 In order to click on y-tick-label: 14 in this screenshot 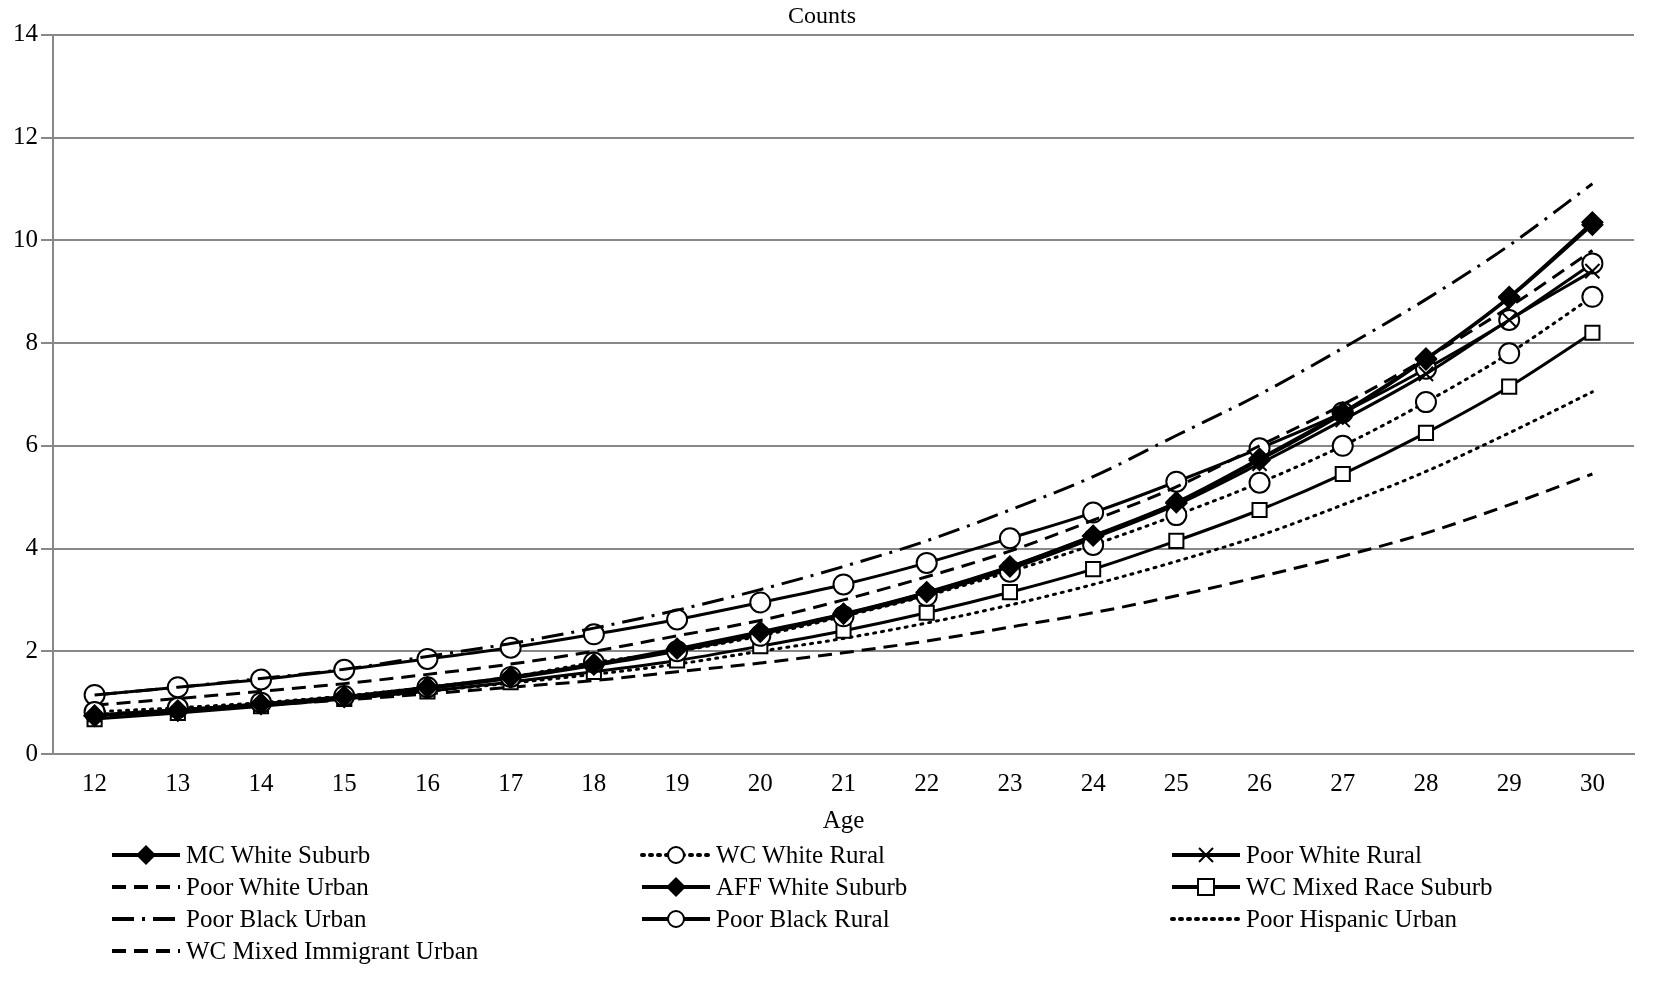, I will do `click(26, 33)`.